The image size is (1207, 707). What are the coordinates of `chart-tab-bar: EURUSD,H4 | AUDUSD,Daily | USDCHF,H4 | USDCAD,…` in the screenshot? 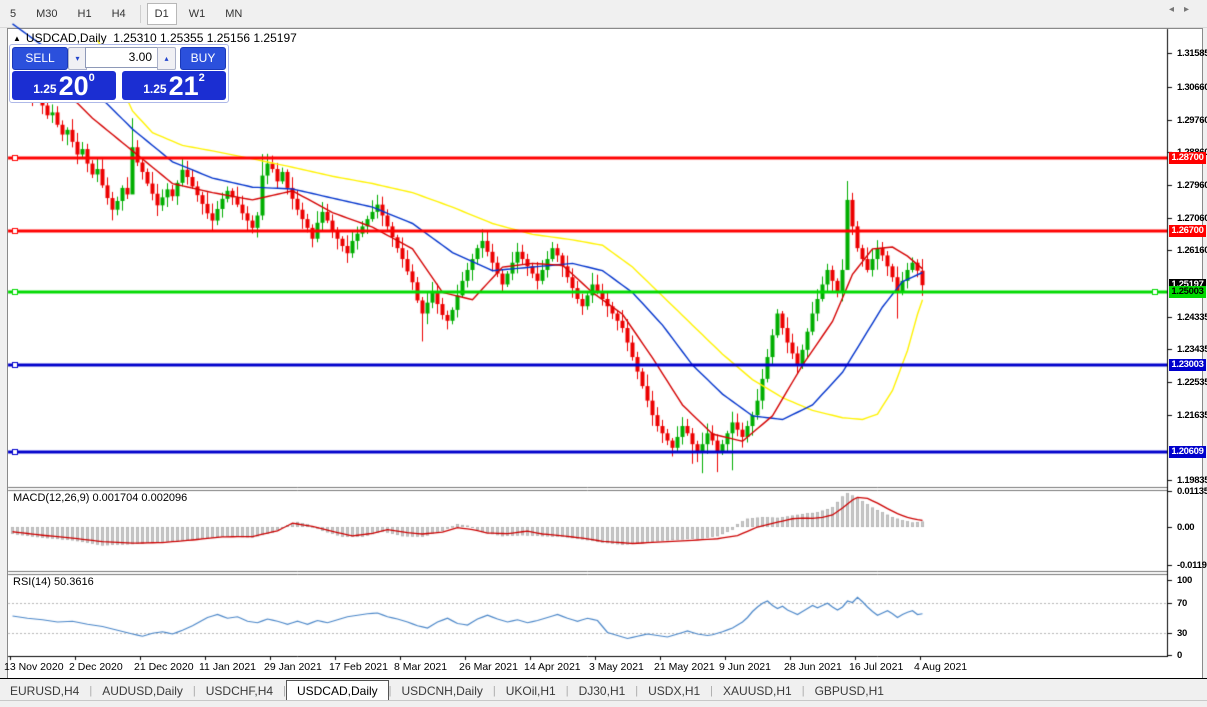 It's located at (603, 689).